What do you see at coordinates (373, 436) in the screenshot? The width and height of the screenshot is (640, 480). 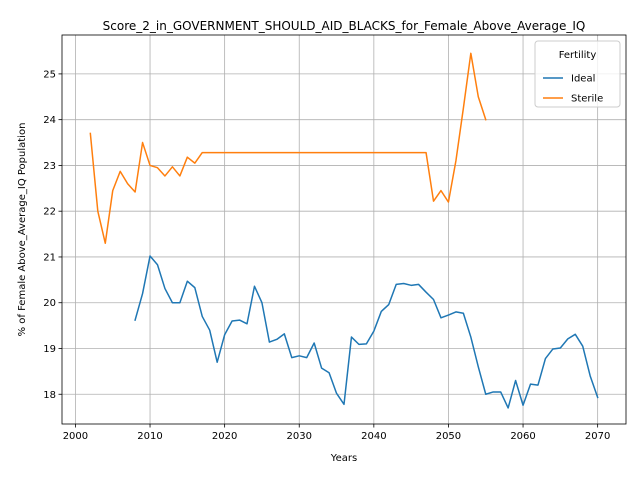 I see `x-tick-label: 2040` at bounding box center [373, 436].